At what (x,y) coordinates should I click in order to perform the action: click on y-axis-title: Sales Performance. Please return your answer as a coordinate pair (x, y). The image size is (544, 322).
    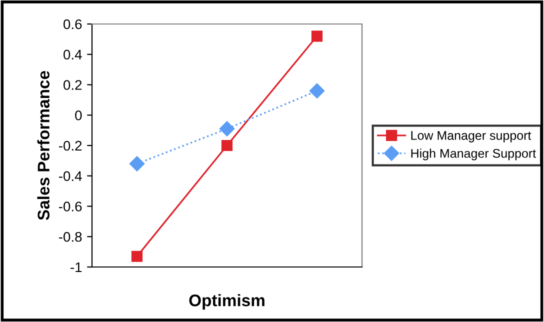
    Looking at the image, I should click on (43, 145).